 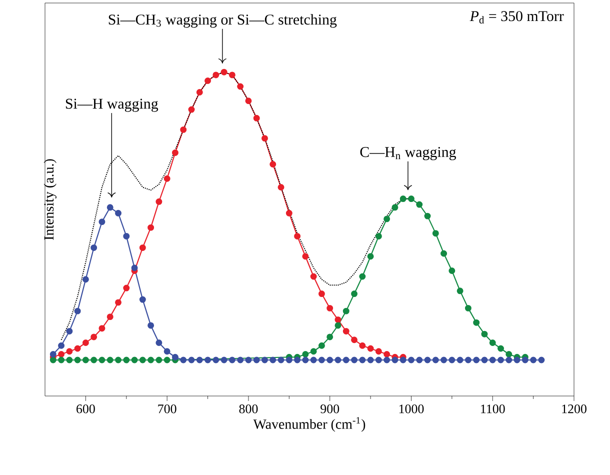 I want to click on annotation: C—H$_{n}$ wagging, so click(x=408, y=153).